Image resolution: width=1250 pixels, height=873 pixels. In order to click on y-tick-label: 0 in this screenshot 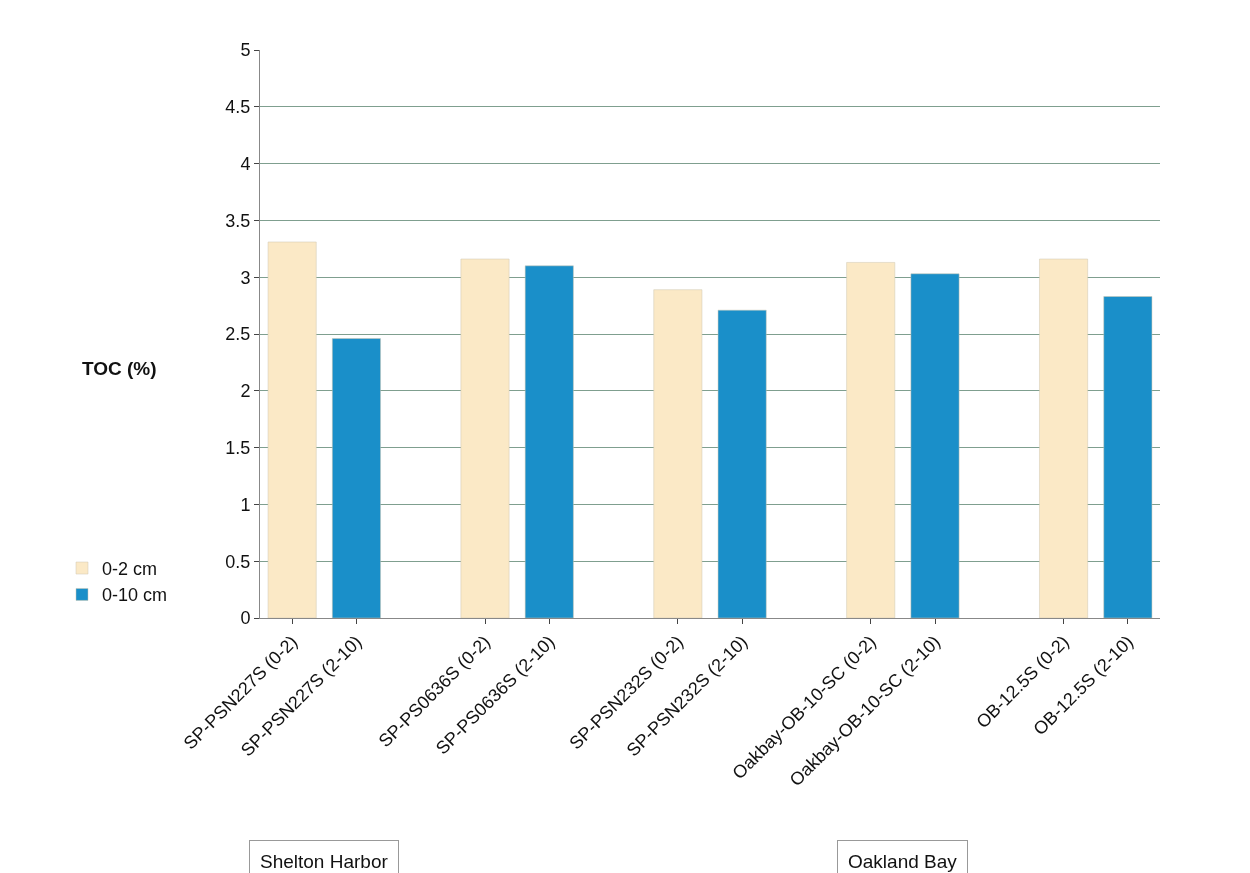, I will do `click(245, 618)`.